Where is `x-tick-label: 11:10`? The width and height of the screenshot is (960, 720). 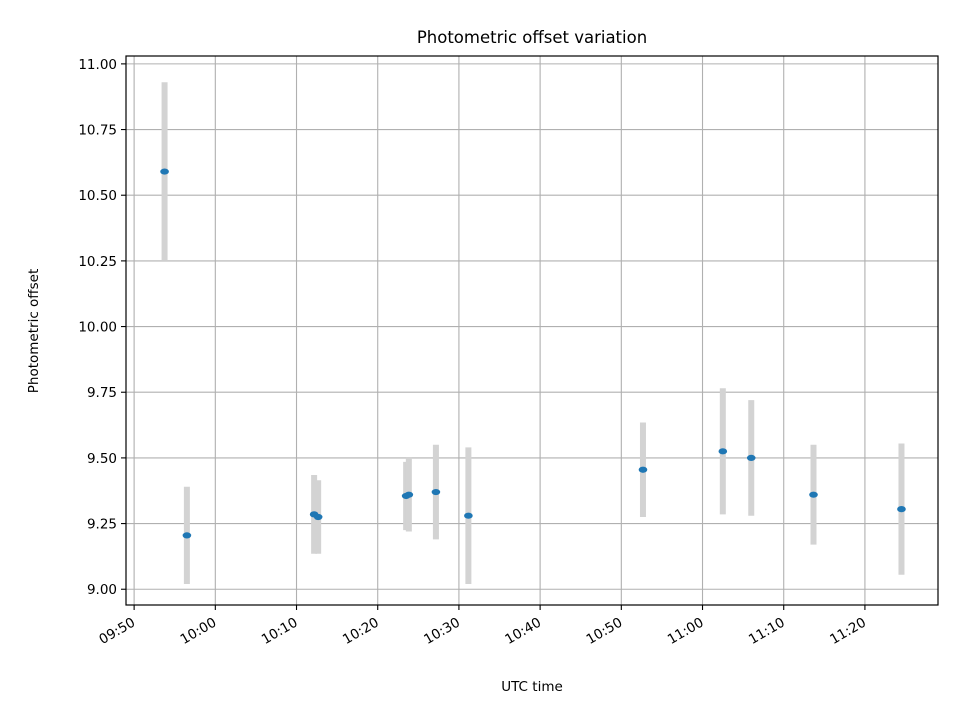 x-tick-label: 11:10 is located at coordinates (767, 631).